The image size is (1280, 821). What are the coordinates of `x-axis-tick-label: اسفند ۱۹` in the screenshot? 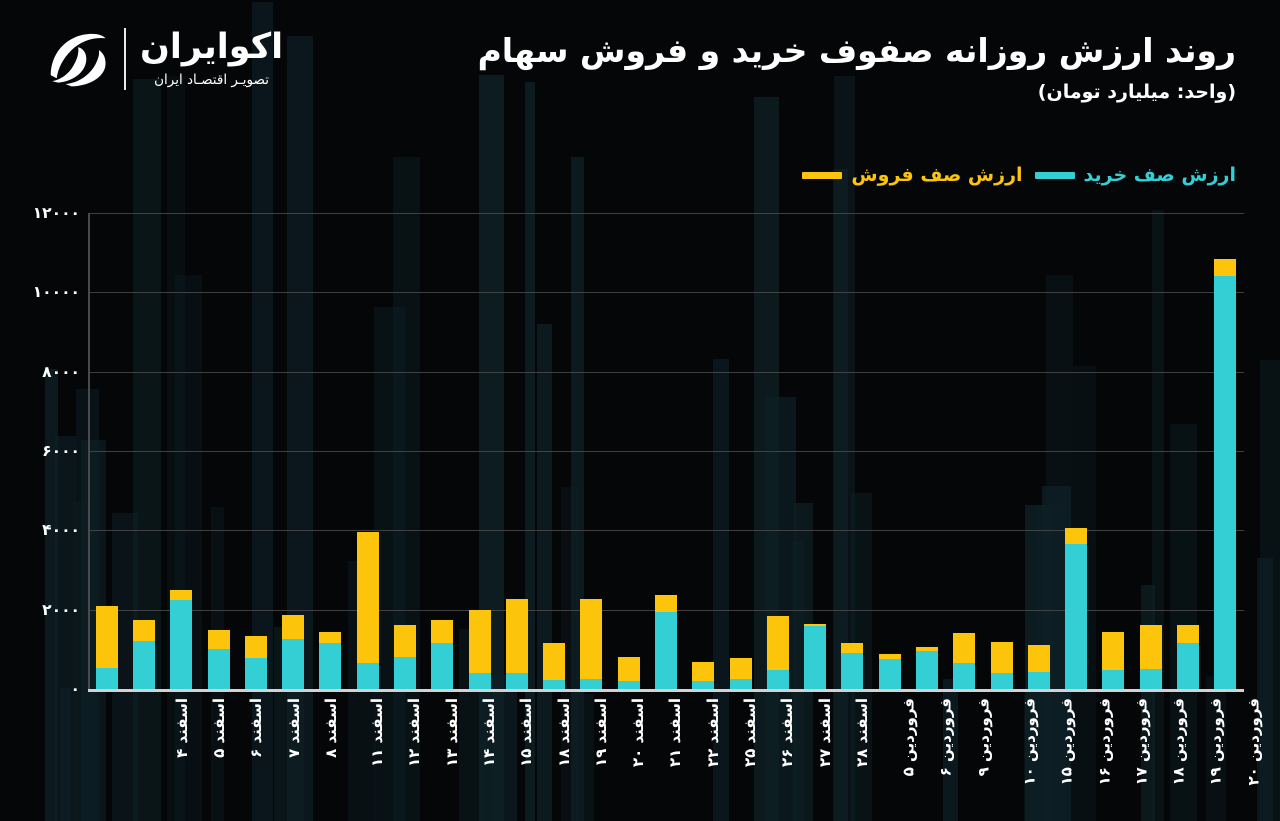 It's located at (600, 733).